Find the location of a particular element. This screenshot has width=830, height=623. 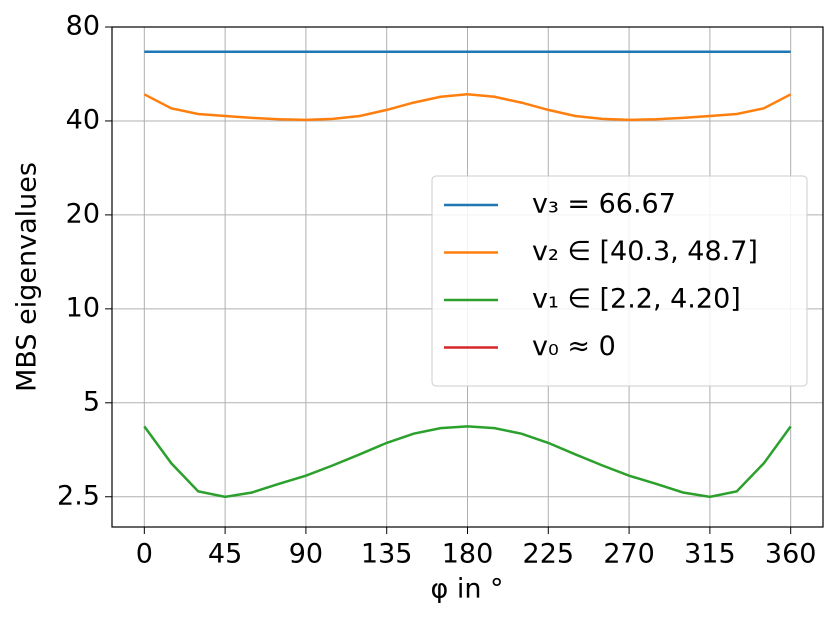

legend-label: v₃ = 66.67 is located at coordinates (604, 204).